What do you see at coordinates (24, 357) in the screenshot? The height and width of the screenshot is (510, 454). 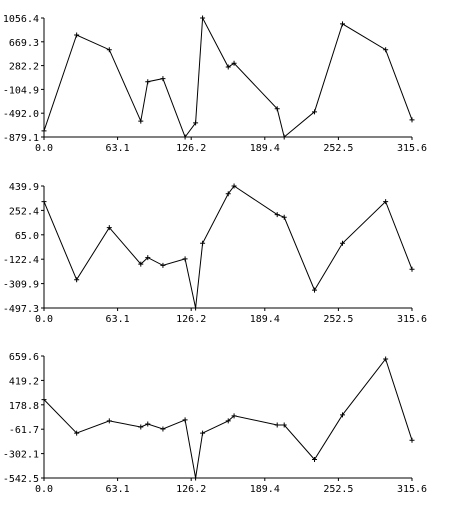 I see `y-tick-label: 659.6` at bounding box center [24, 357].